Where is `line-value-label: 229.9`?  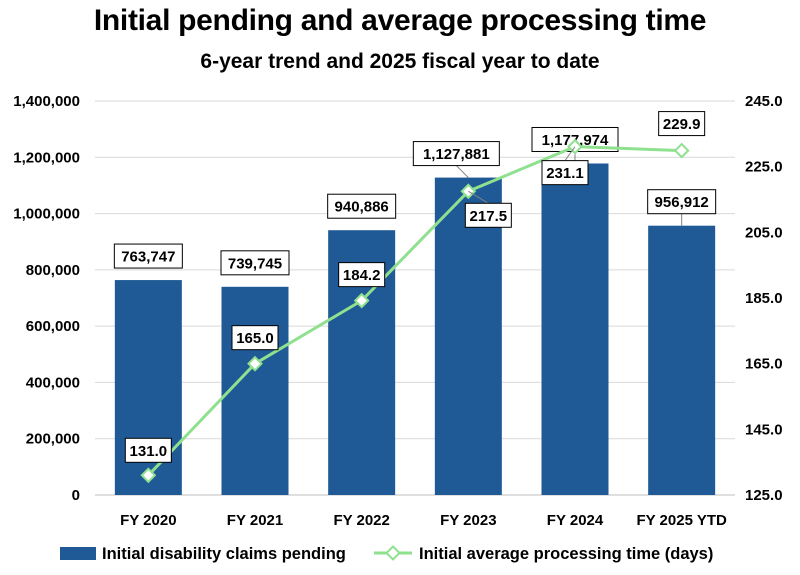
line-value-label: 229.9 is located at coordinates (682, 124).